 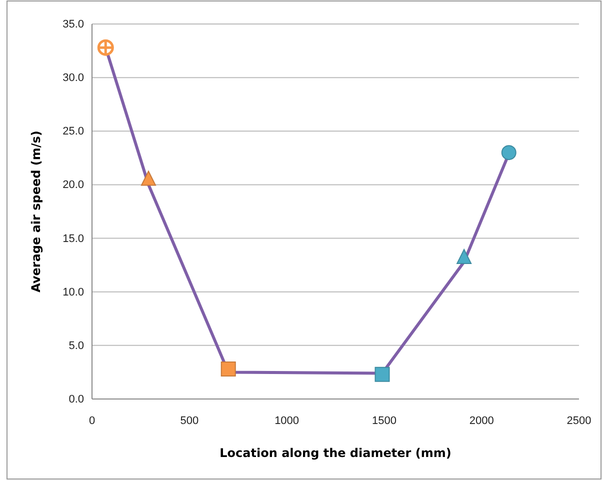 I want to click on x-tick-label: 2000, so click(x=481, y=420).